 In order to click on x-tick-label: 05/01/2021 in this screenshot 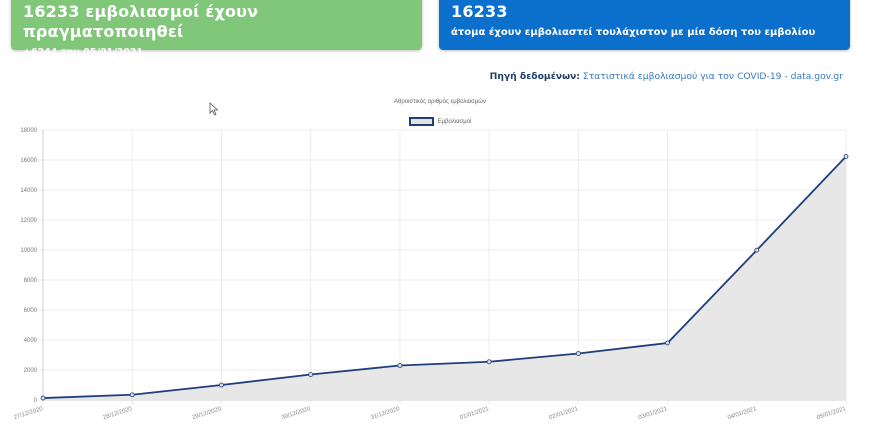, I will do `click(831, 413)`.